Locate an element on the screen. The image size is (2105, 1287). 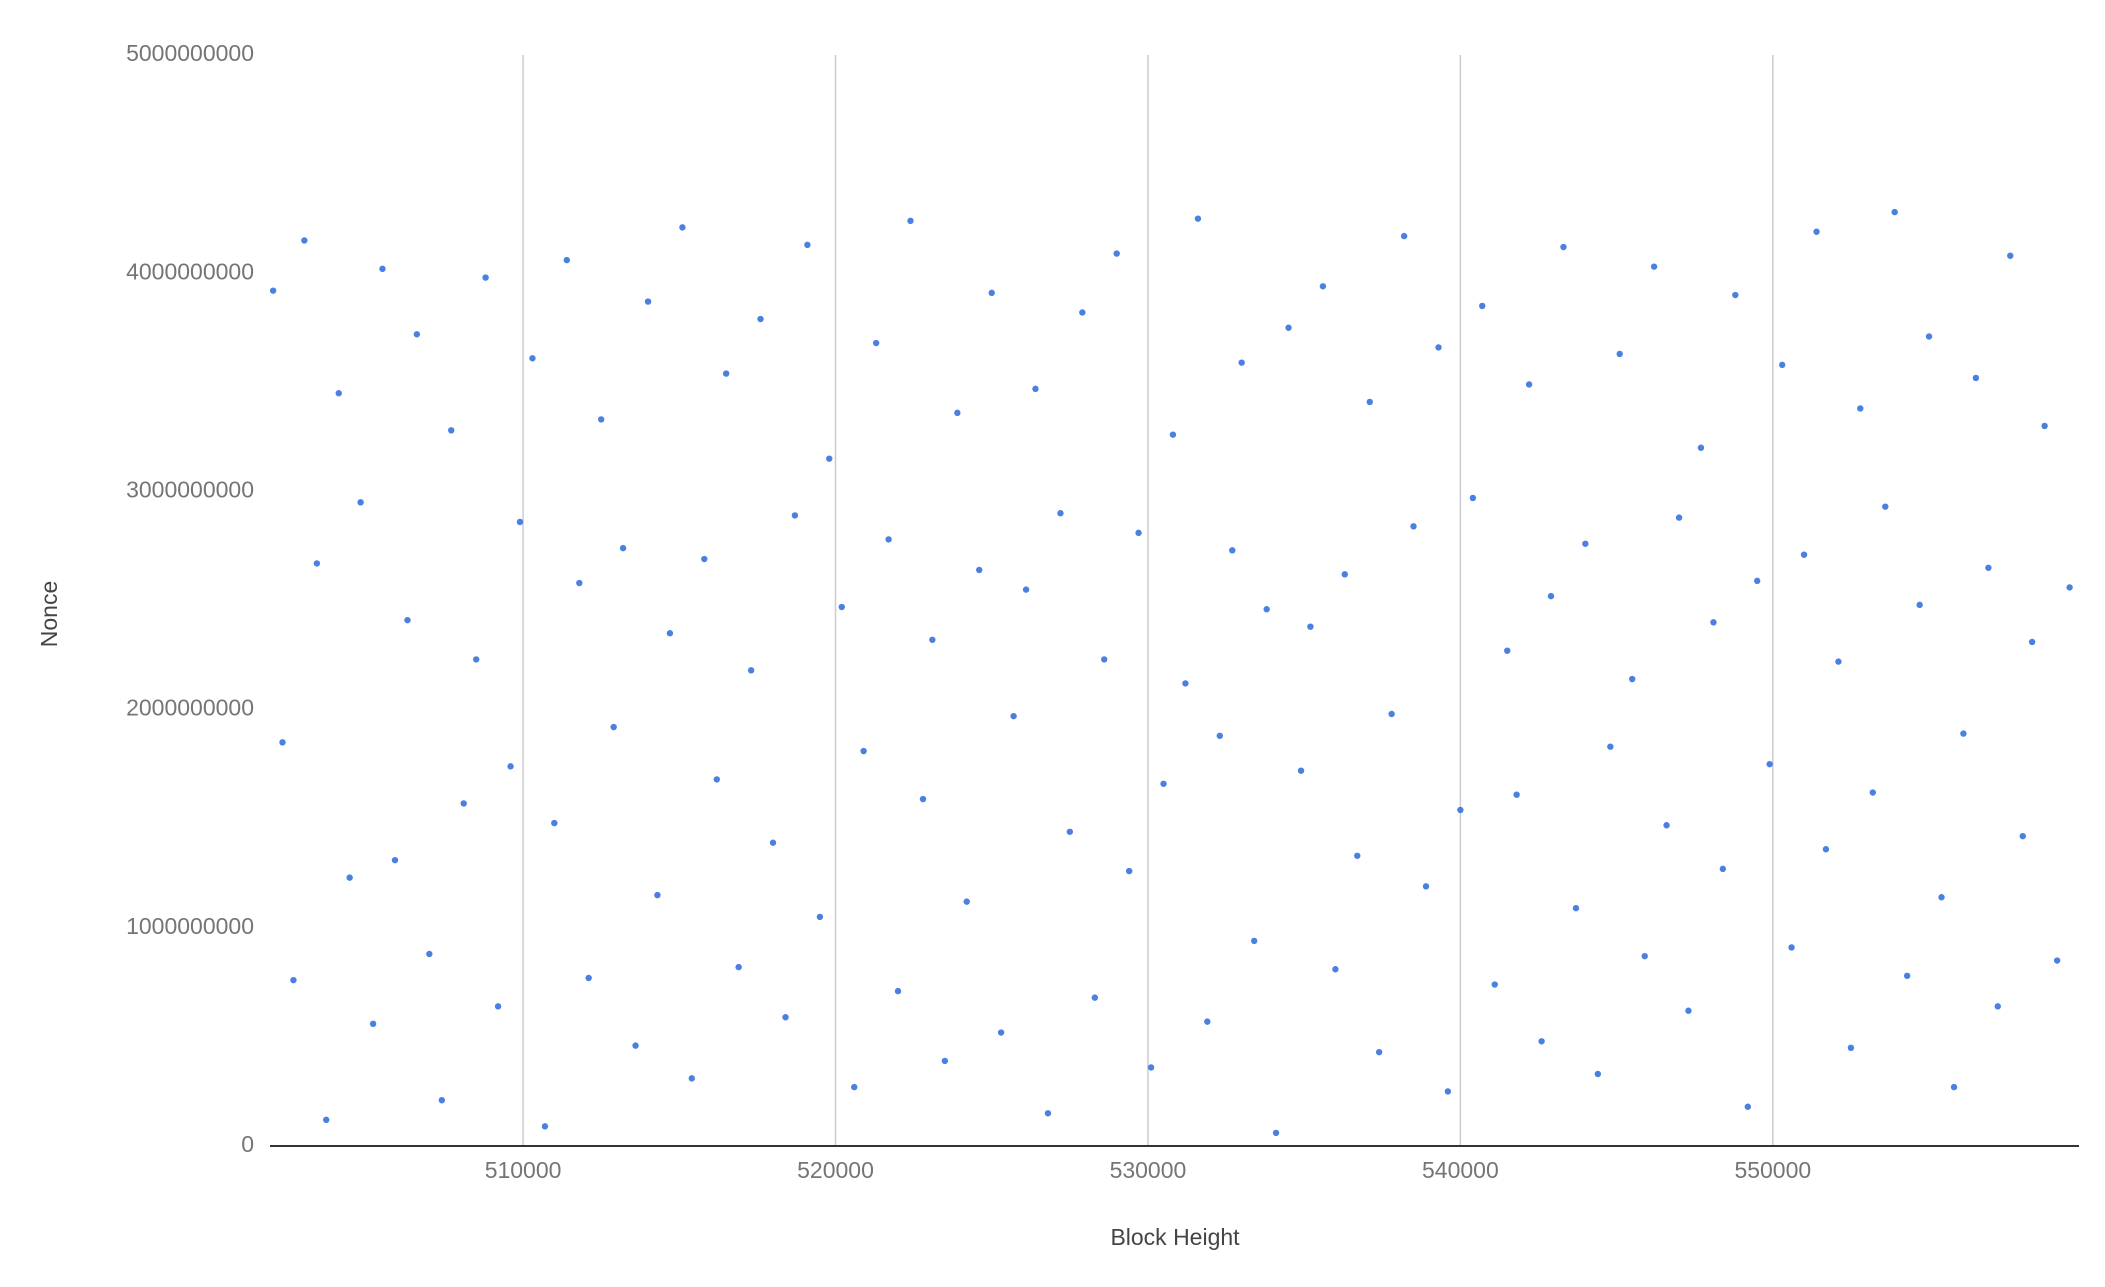
y-tick-label: 0 is located at coordinates (247, 1144).